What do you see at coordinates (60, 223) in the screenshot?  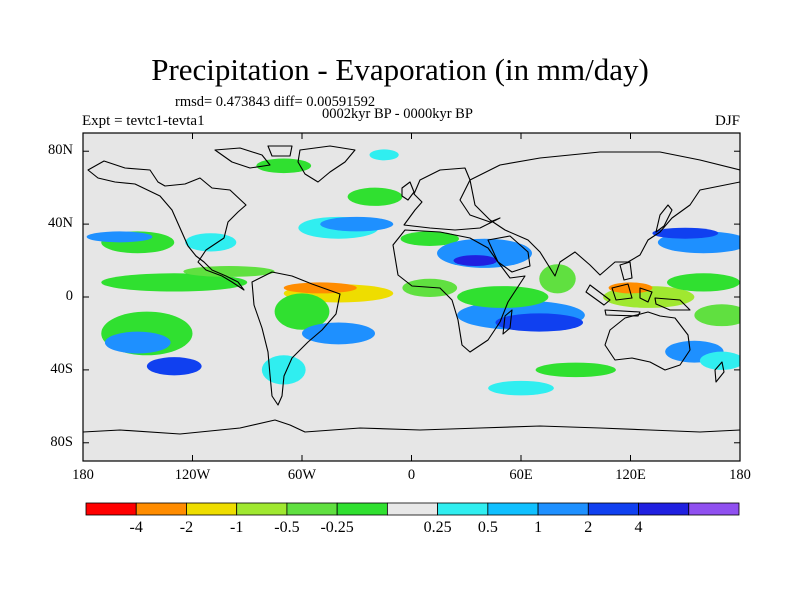 I see `y-tick-label: 40N` at bounding box center [60, 223].